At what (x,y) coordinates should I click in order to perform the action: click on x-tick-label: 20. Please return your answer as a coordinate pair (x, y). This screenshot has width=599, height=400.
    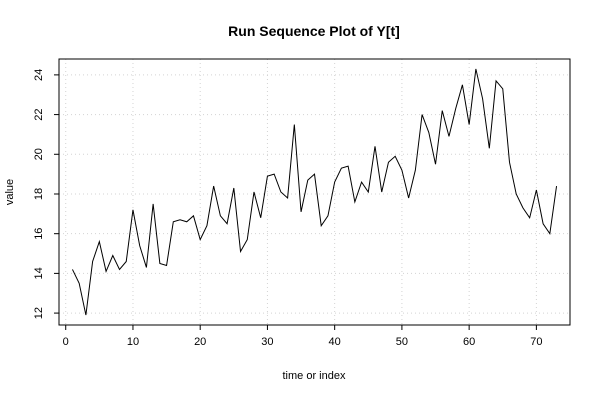
    Looking at the image, I should click on (200, 342).